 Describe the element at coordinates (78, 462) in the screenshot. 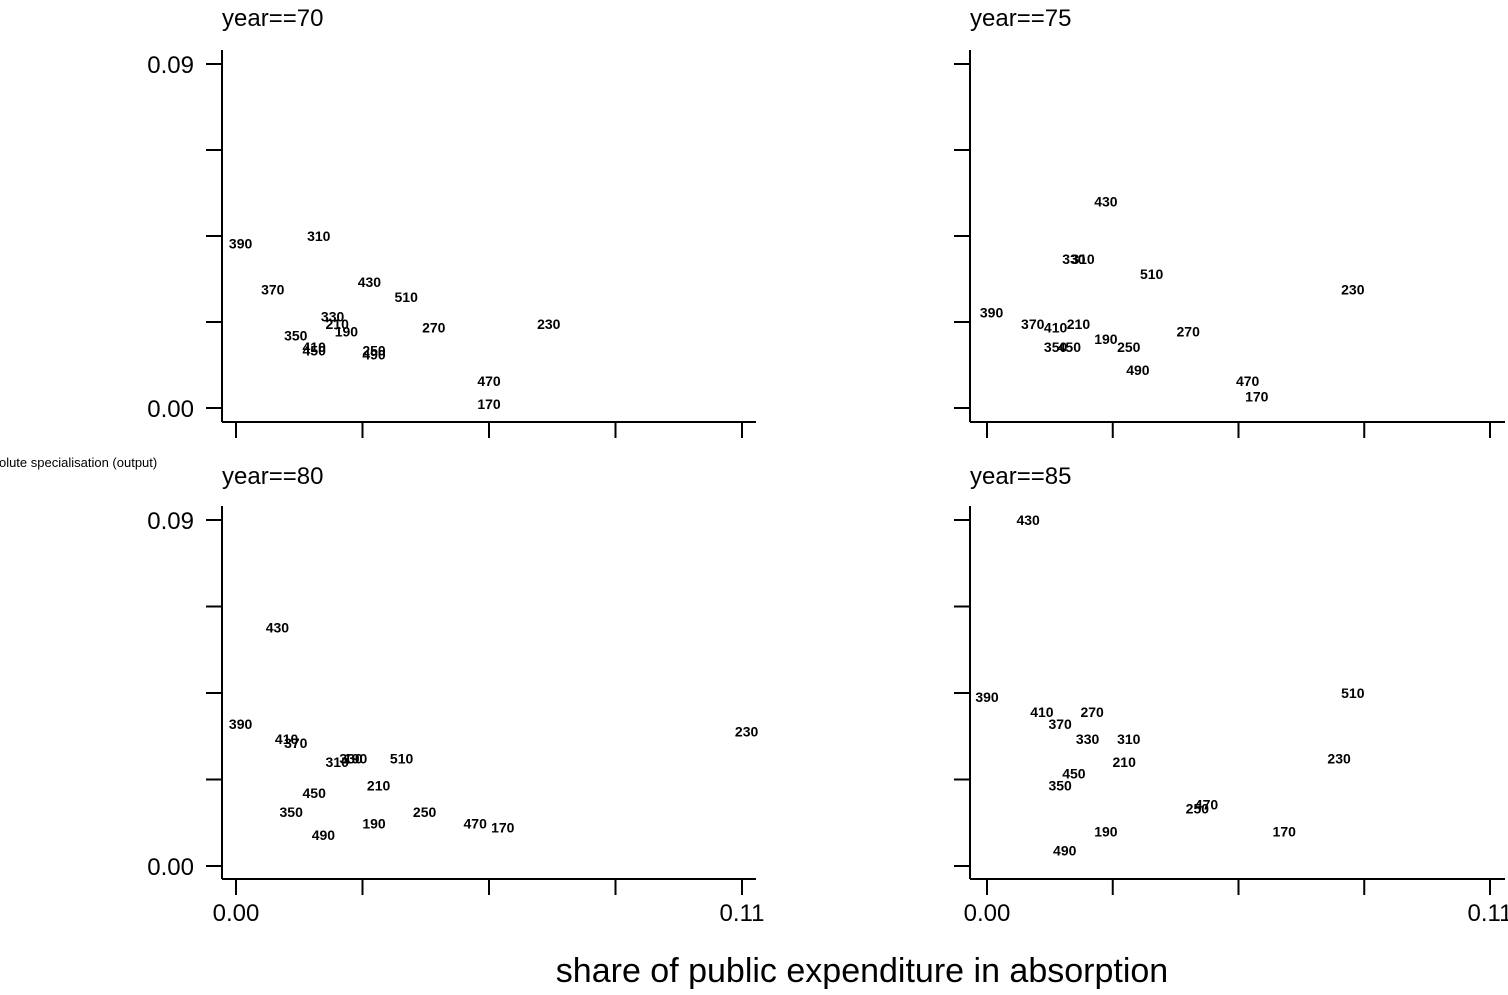

I see `y-axis-title: absolute specialisation (output)` at that location.